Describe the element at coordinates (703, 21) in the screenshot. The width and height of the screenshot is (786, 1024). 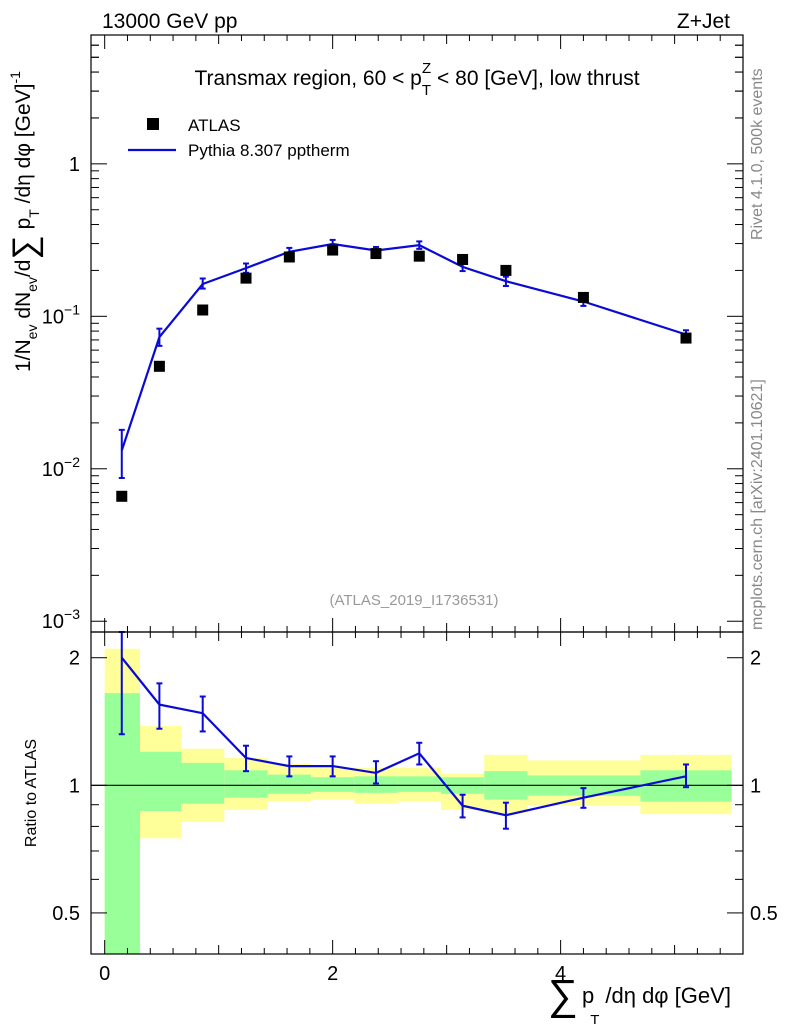
I see `process-label: Z+Jet` at that location.